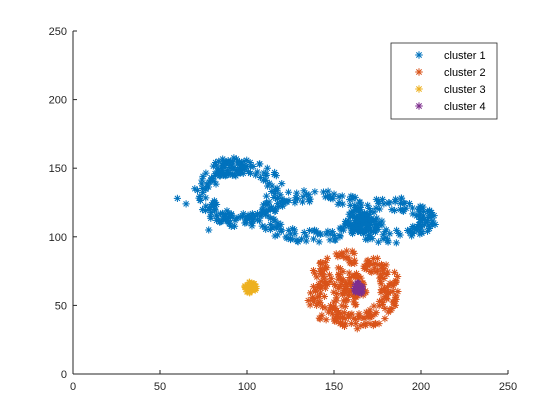  I want to click on x-axis-ticks: 0 50 100 150 200 250, so click(293, 381).